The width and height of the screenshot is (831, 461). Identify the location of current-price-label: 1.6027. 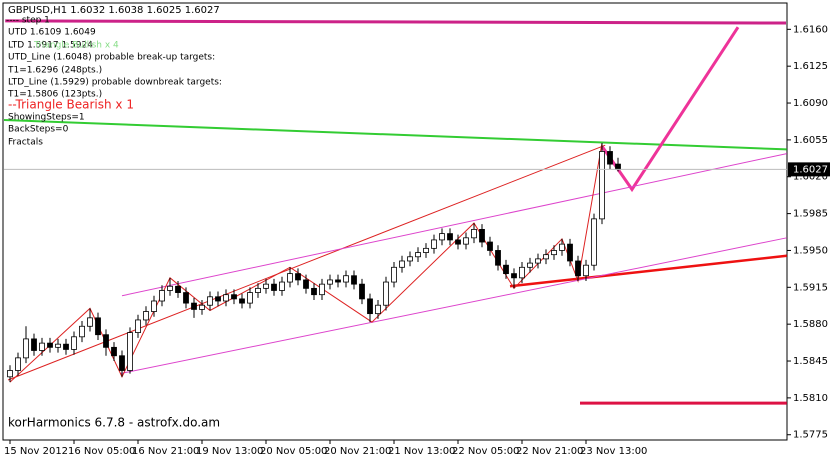
(810, 169).